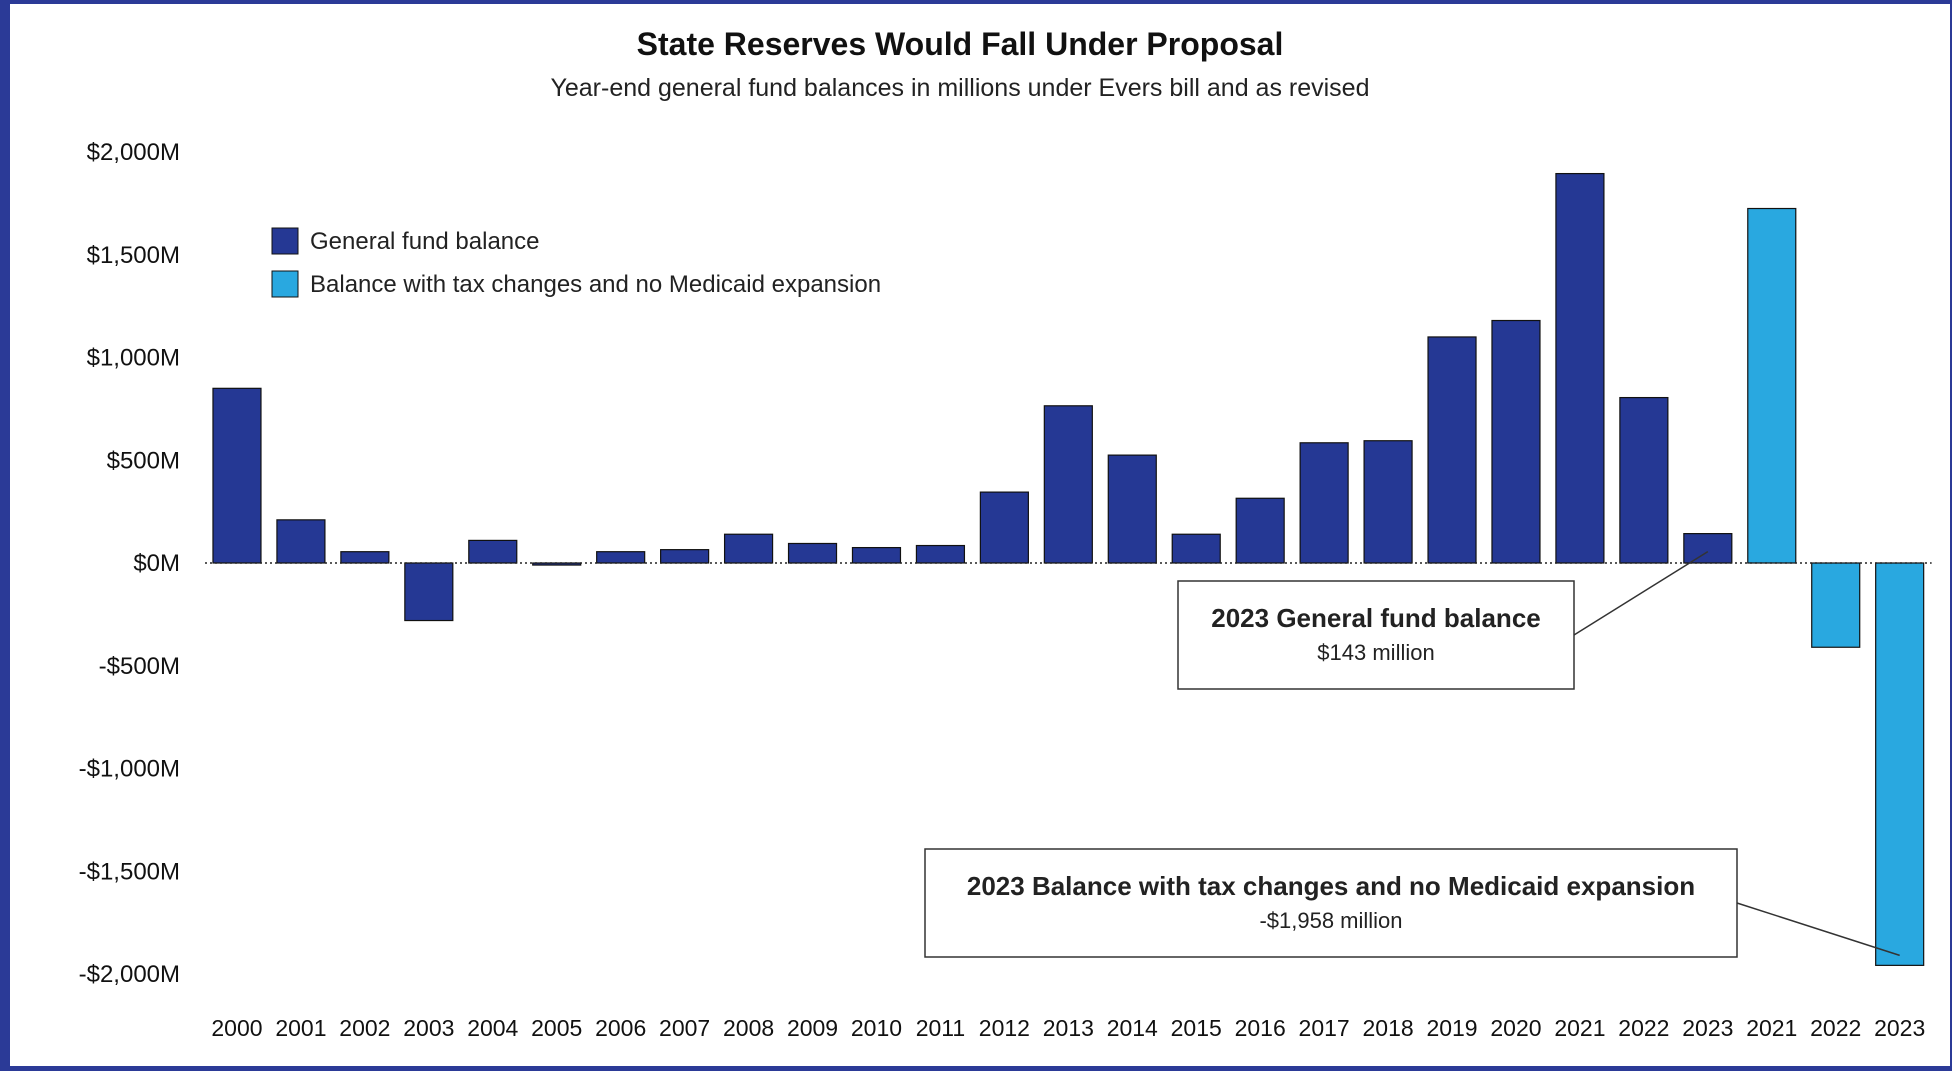 Image resolution: width=1952 pixels, height=1071 pixels. What do you see at coordinates (1772, 385) in the screenshot?
I see `bar-revised-2021` at bounding box center [1772, 385].